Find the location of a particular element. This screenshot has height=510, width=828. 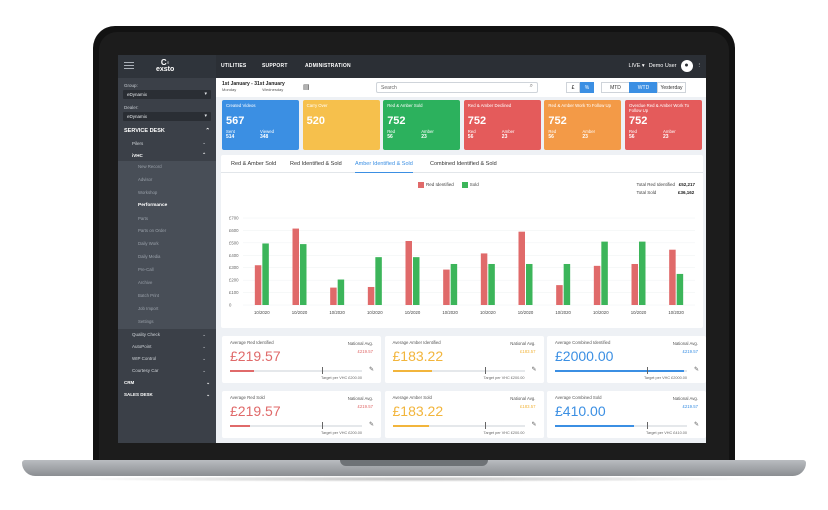

legend-sold: Sold is located at coordinates (470, 185).